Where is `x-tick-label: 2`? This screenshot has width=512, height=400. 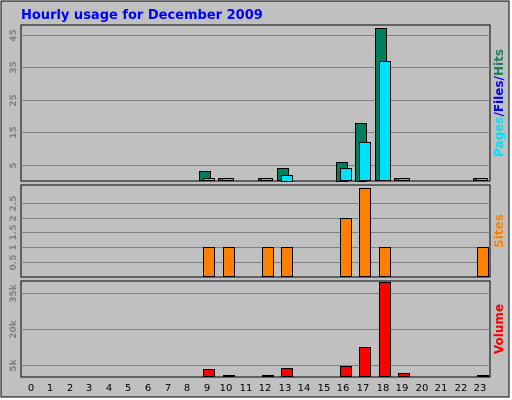
x-tick-label: 2 is located at coordinates (70, 388).